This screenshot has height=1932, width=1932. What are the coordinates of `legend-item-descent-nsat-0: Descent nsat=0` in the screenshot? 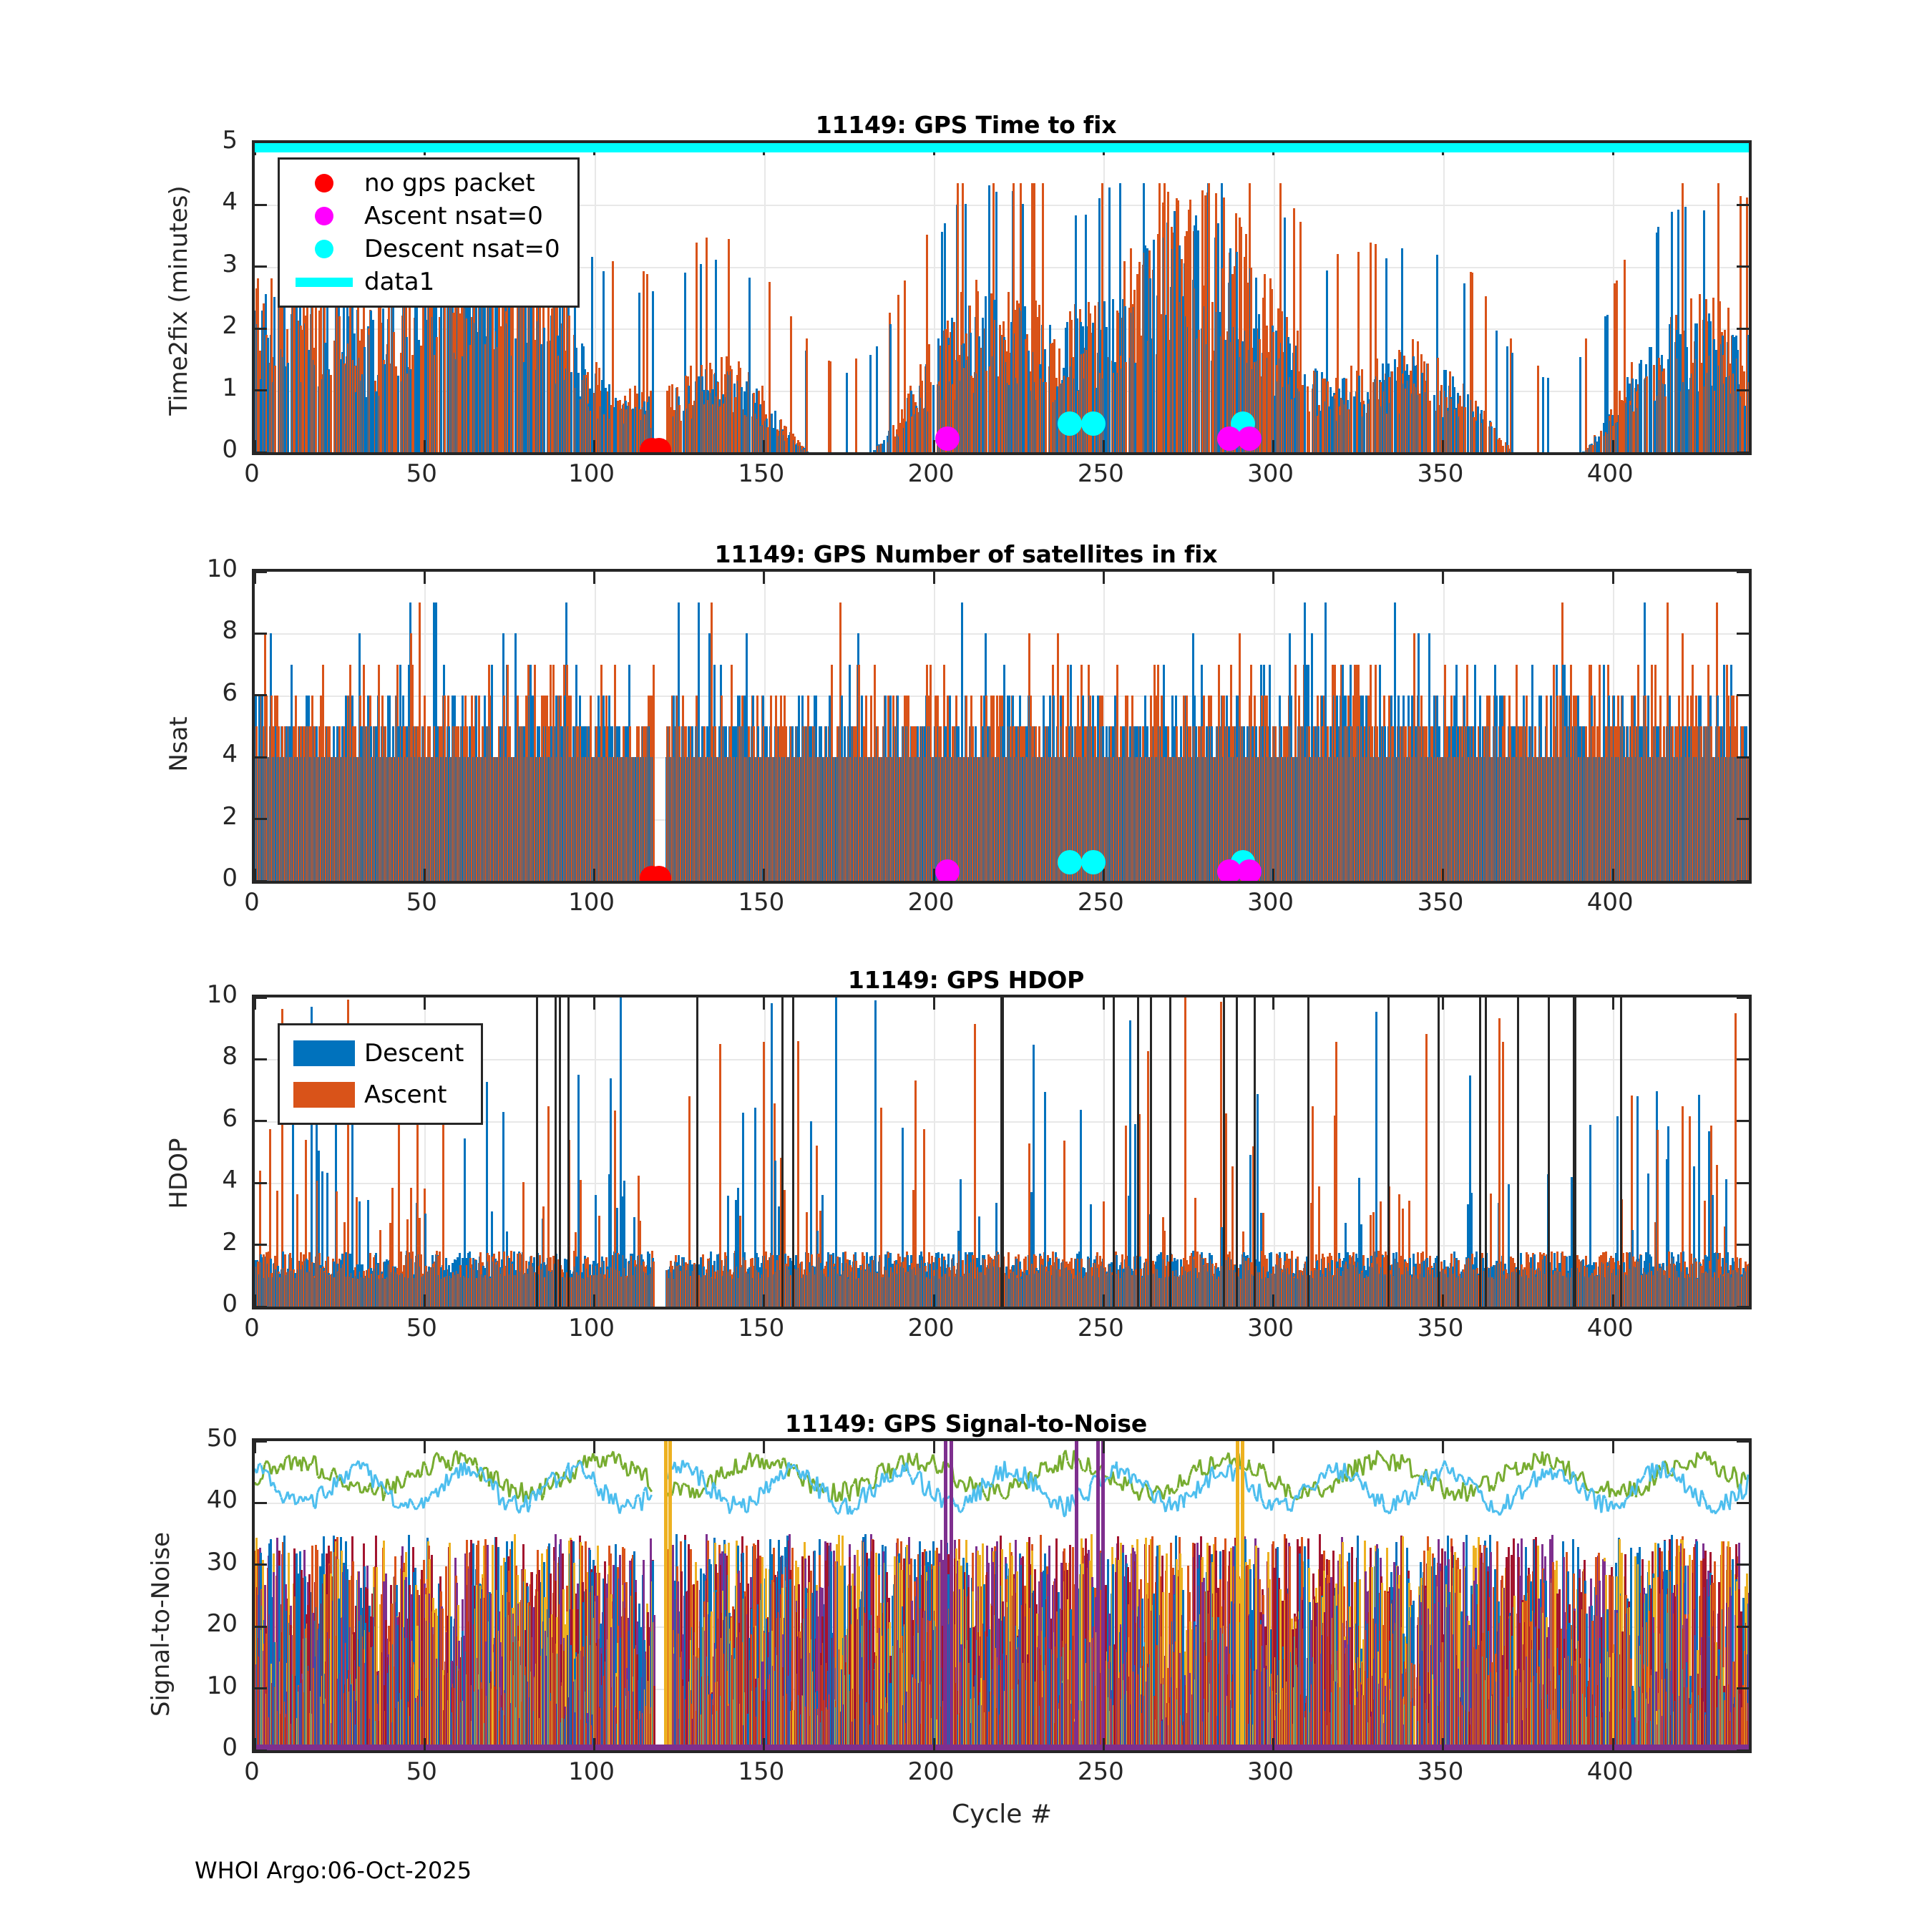 It's located at (422, 249).